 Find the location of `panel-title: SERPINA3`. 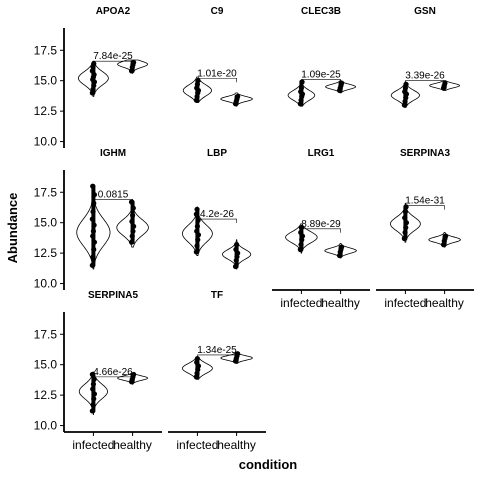

panel-title: SERPINA3 is located at coordinates (425, 153).